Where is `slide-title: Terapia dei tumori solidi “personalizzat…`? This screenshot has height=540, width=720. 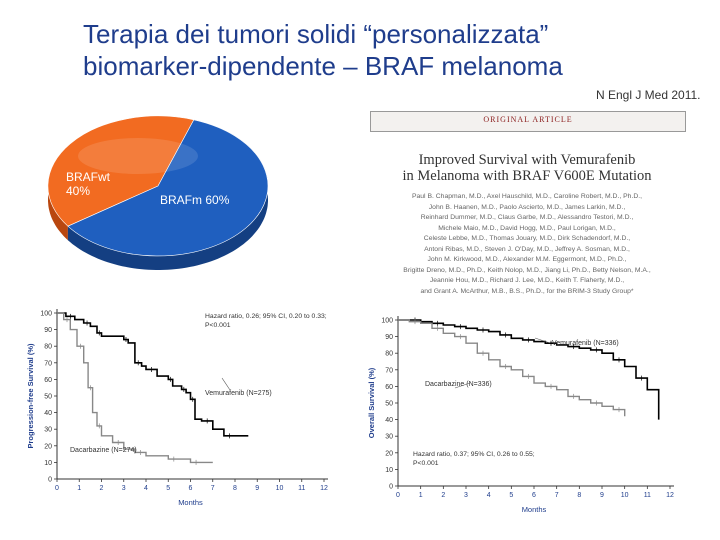
slide-title: Terapia dei tumori solidi “personalizzat… is located at coordinates (393, 50).